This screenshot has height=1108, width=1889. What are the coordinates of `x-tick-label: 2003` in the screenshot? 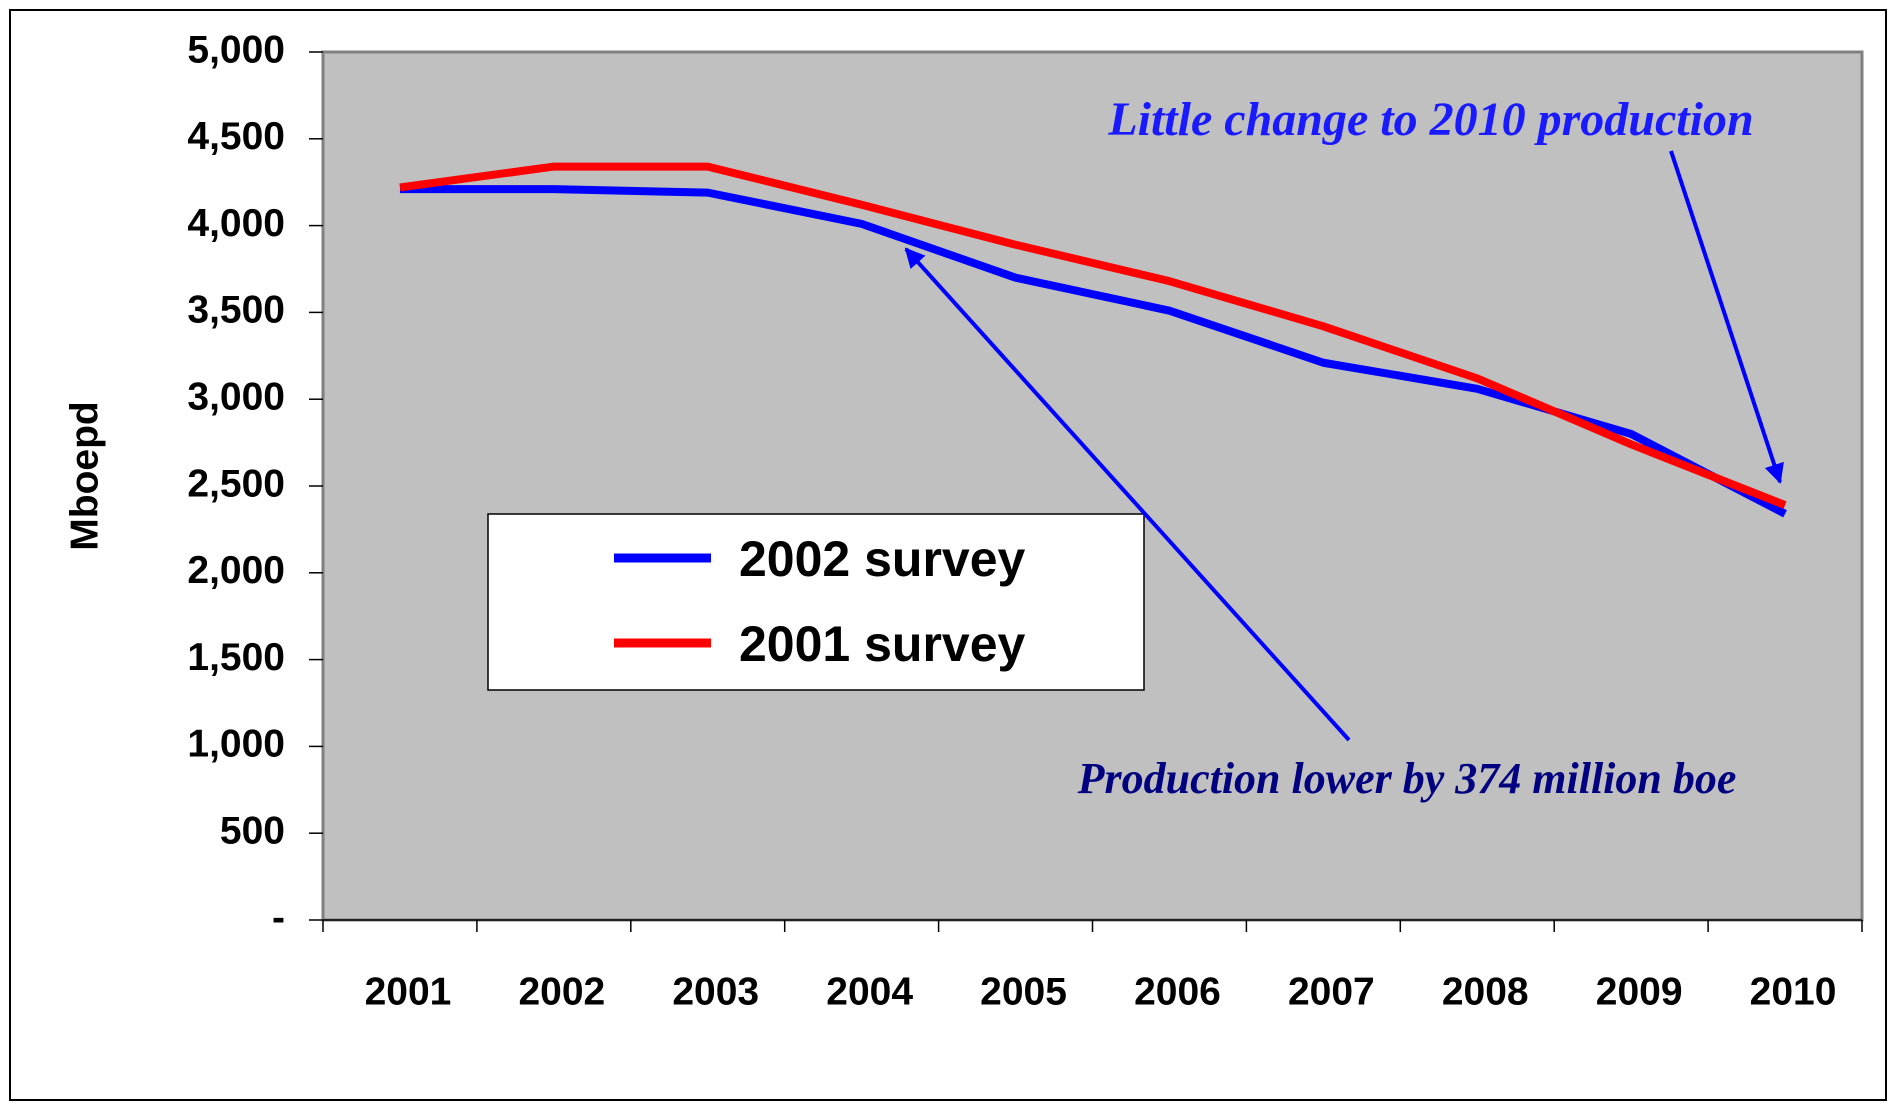 It's located at (715, 991).